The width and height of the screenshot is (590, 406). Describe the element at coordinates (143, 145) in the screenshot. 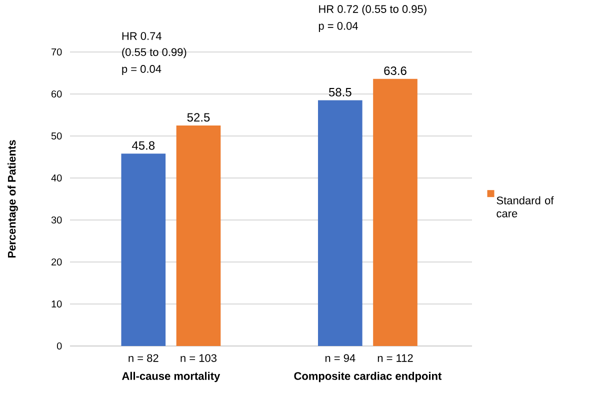

I see `data-label: 45.8` at that location.